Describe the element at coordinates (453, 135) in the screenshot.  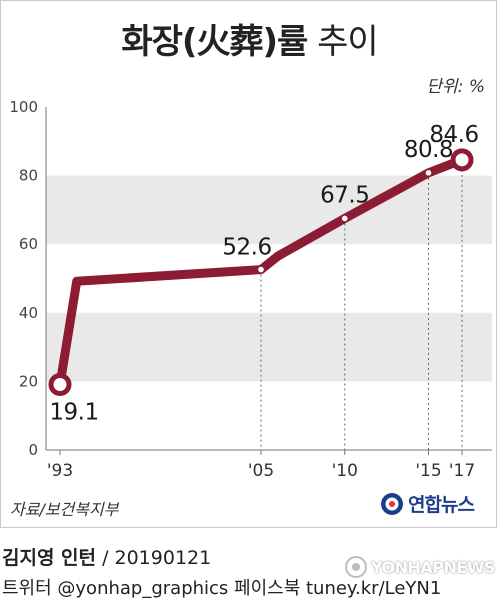
I see `data-label: 84.6` at that location.